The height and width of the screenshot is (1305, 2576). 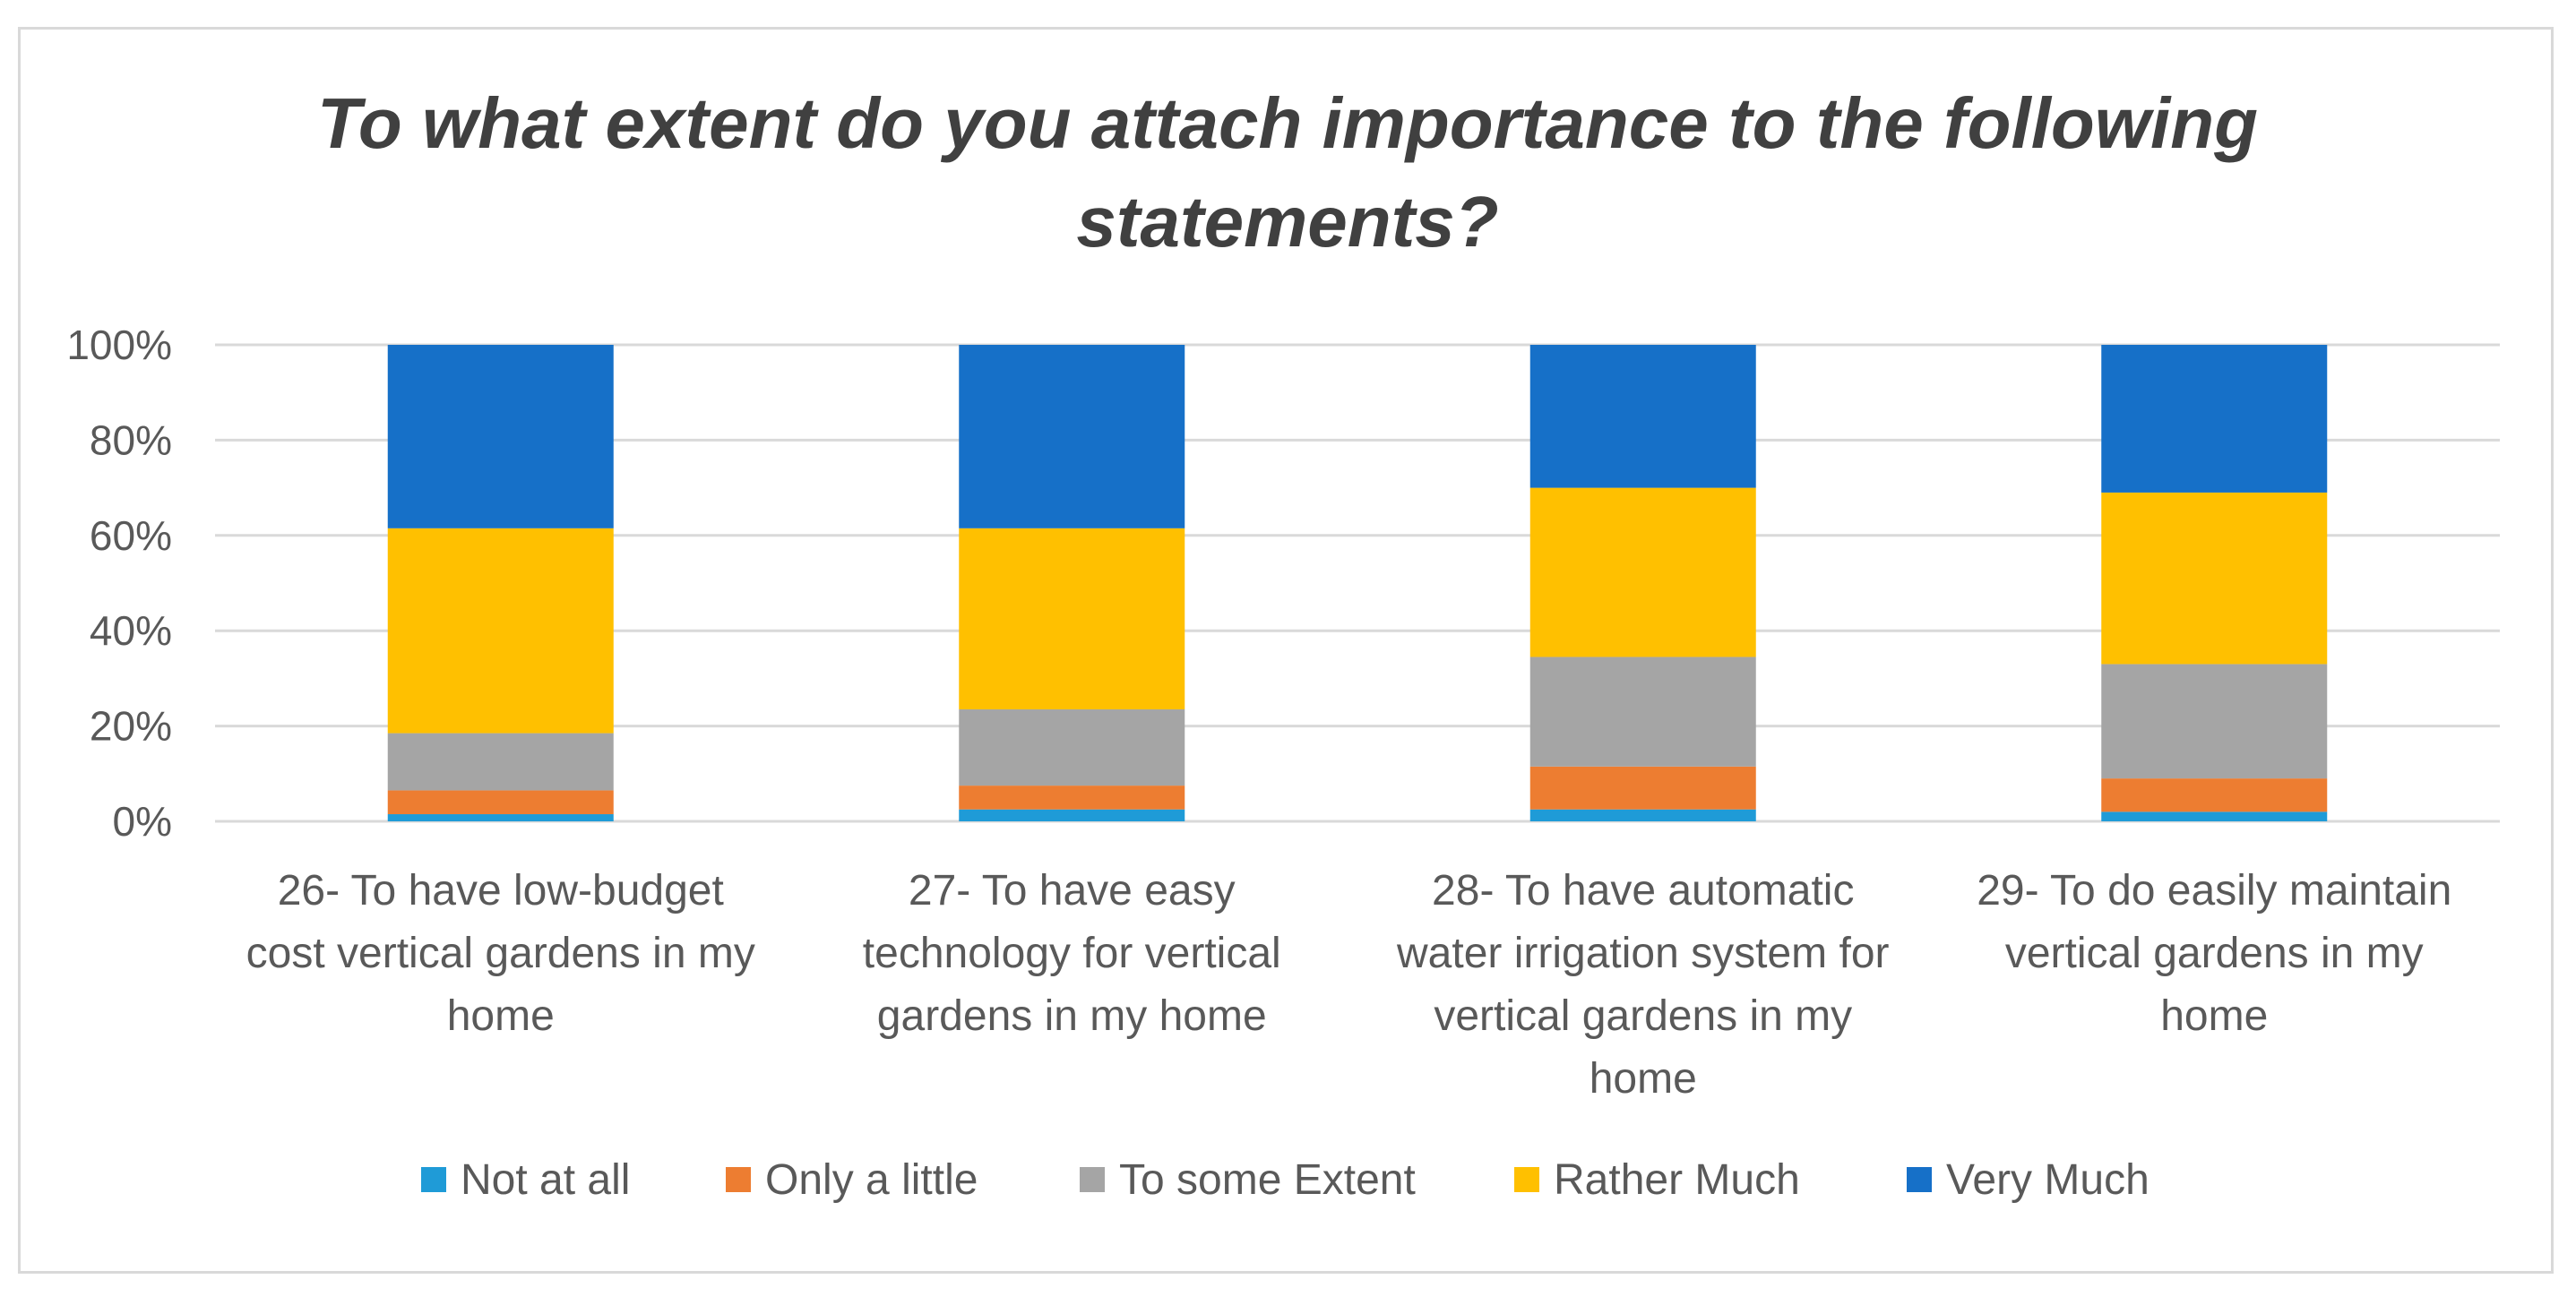 What do you see at coordinates (2214, 890) in the screenshot?
I see `category-label: 29- To do easily maintain` at bounding box center [2214, 890].